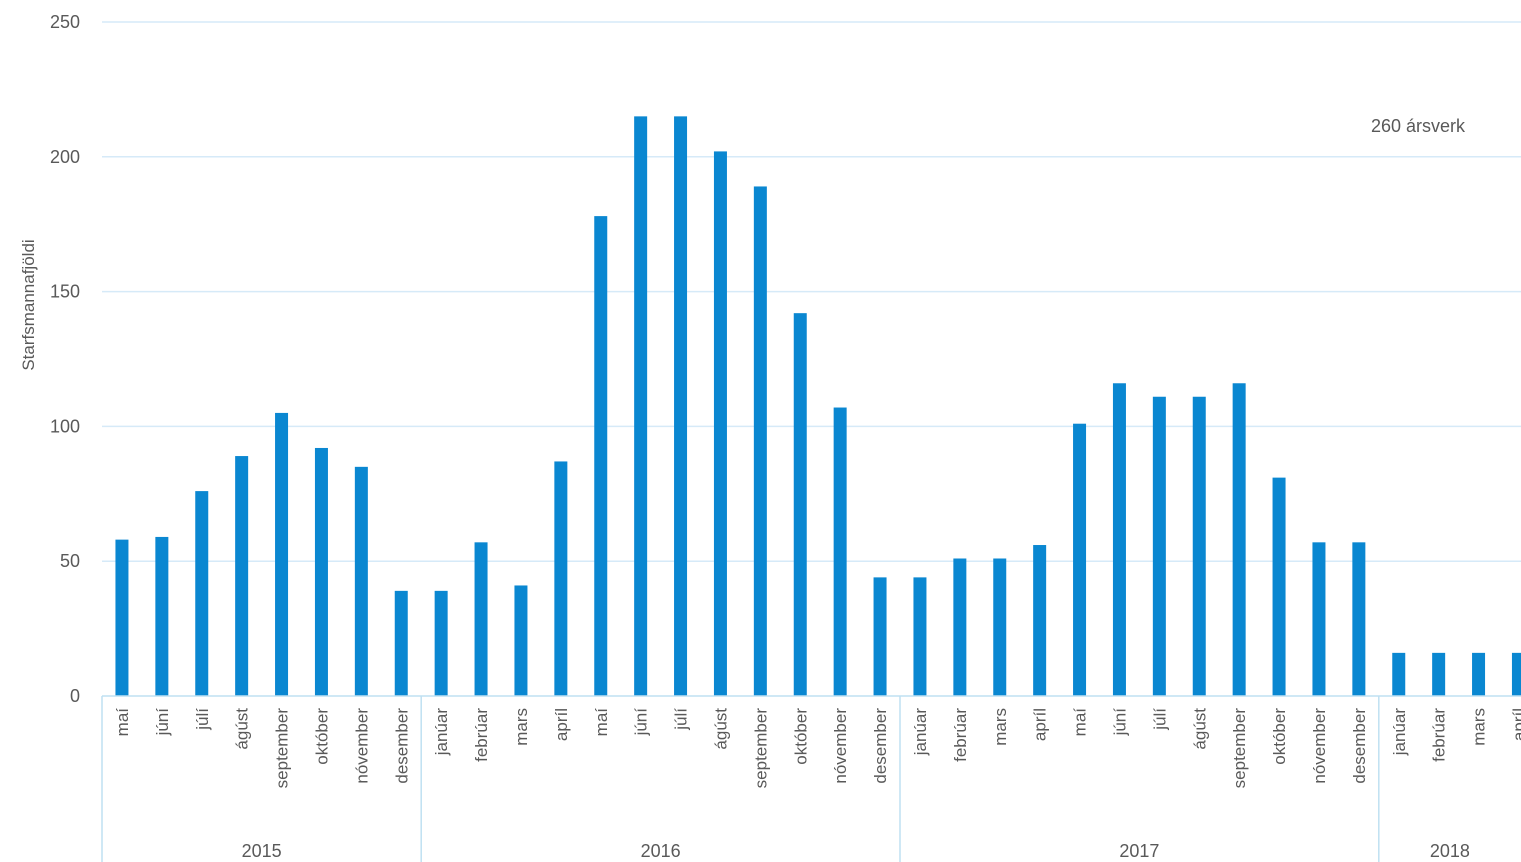 The image size is (1521, 862). I want to click on y-tick-label: 200, so click(65, 157).